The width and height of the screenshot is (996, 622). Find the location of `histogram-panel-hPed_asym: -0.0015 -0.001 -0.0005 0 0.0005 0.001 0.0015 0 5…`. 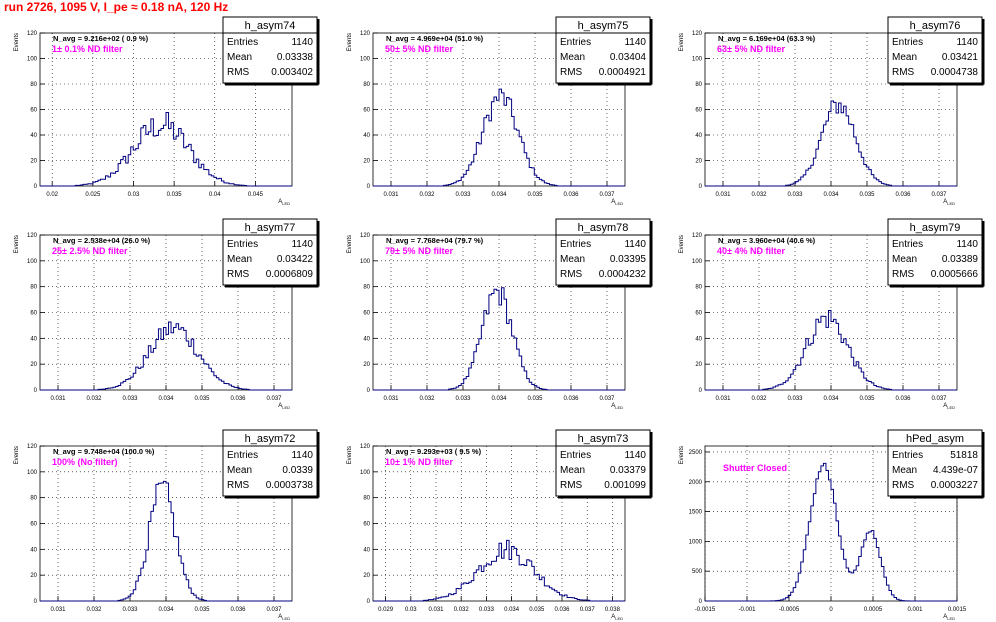

histogram-panel-hPed_asym: -0.0015 -0.001 -0.0005 0 0.0005 0.001 0.0015 0 5… is located at coordinates (832, 525).